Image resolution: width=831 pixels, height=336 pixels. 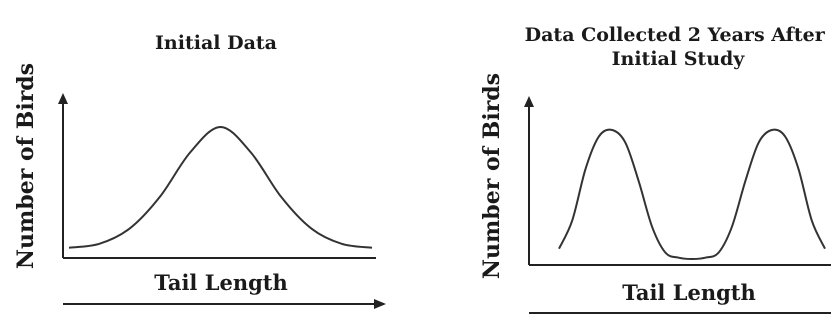 I want to click on y-axis-arrow-icon-initial, so click(x=63, y=98).